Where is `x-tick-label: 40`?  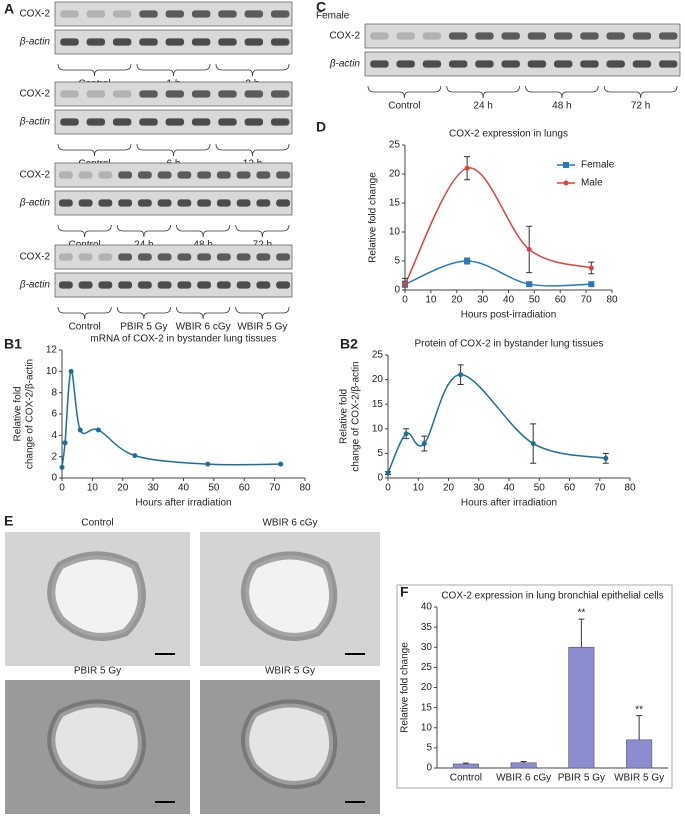
x-tick-label: 40 is located at coordinates (509, 300).